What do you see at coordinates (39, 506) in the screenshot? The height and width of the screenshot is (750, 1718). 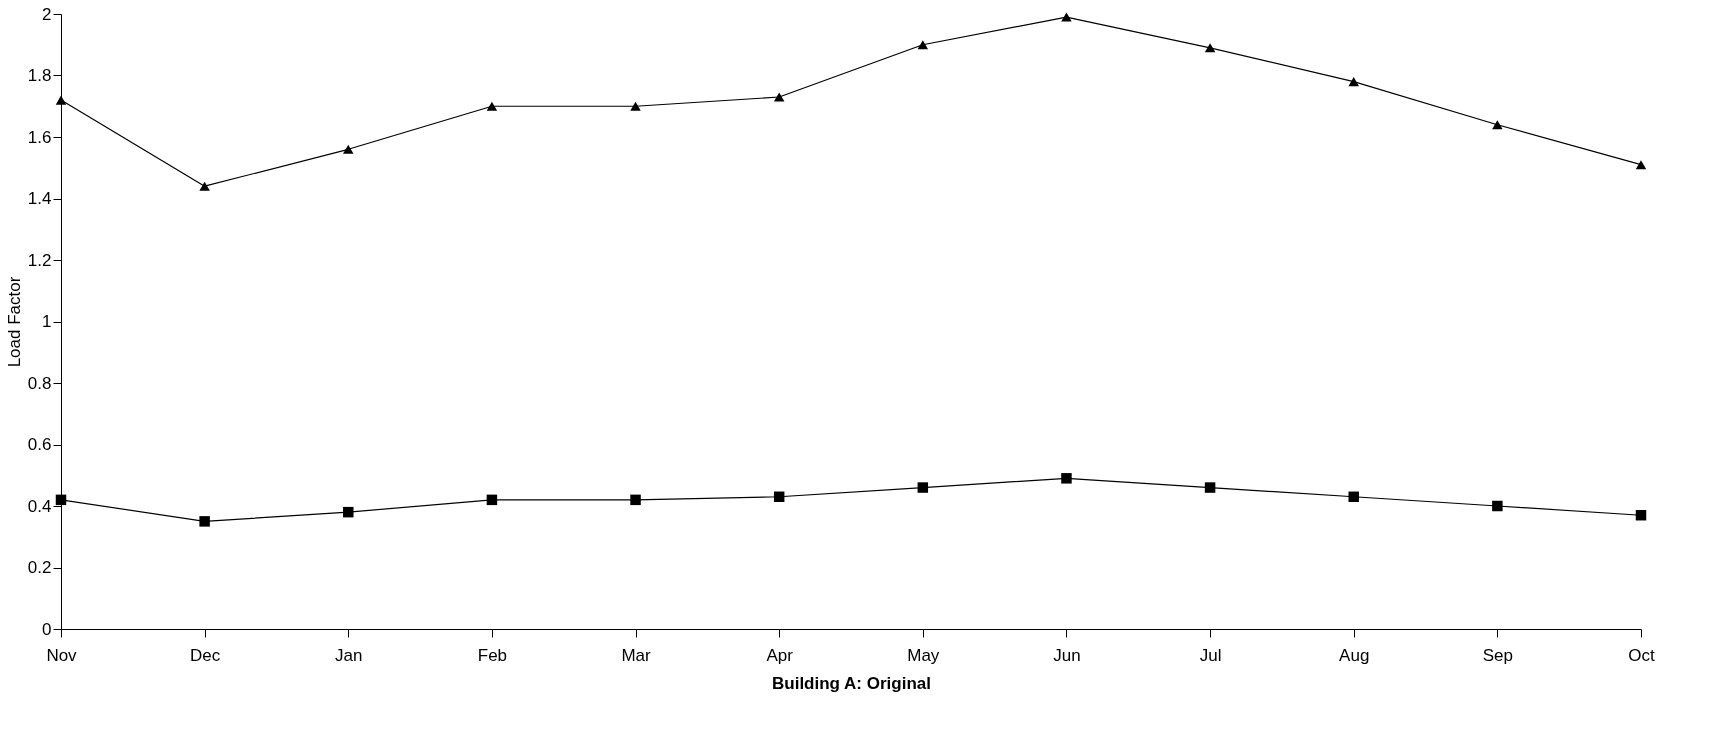 I see `y-tick-label: 0.4` at bounding box center [39, 506].